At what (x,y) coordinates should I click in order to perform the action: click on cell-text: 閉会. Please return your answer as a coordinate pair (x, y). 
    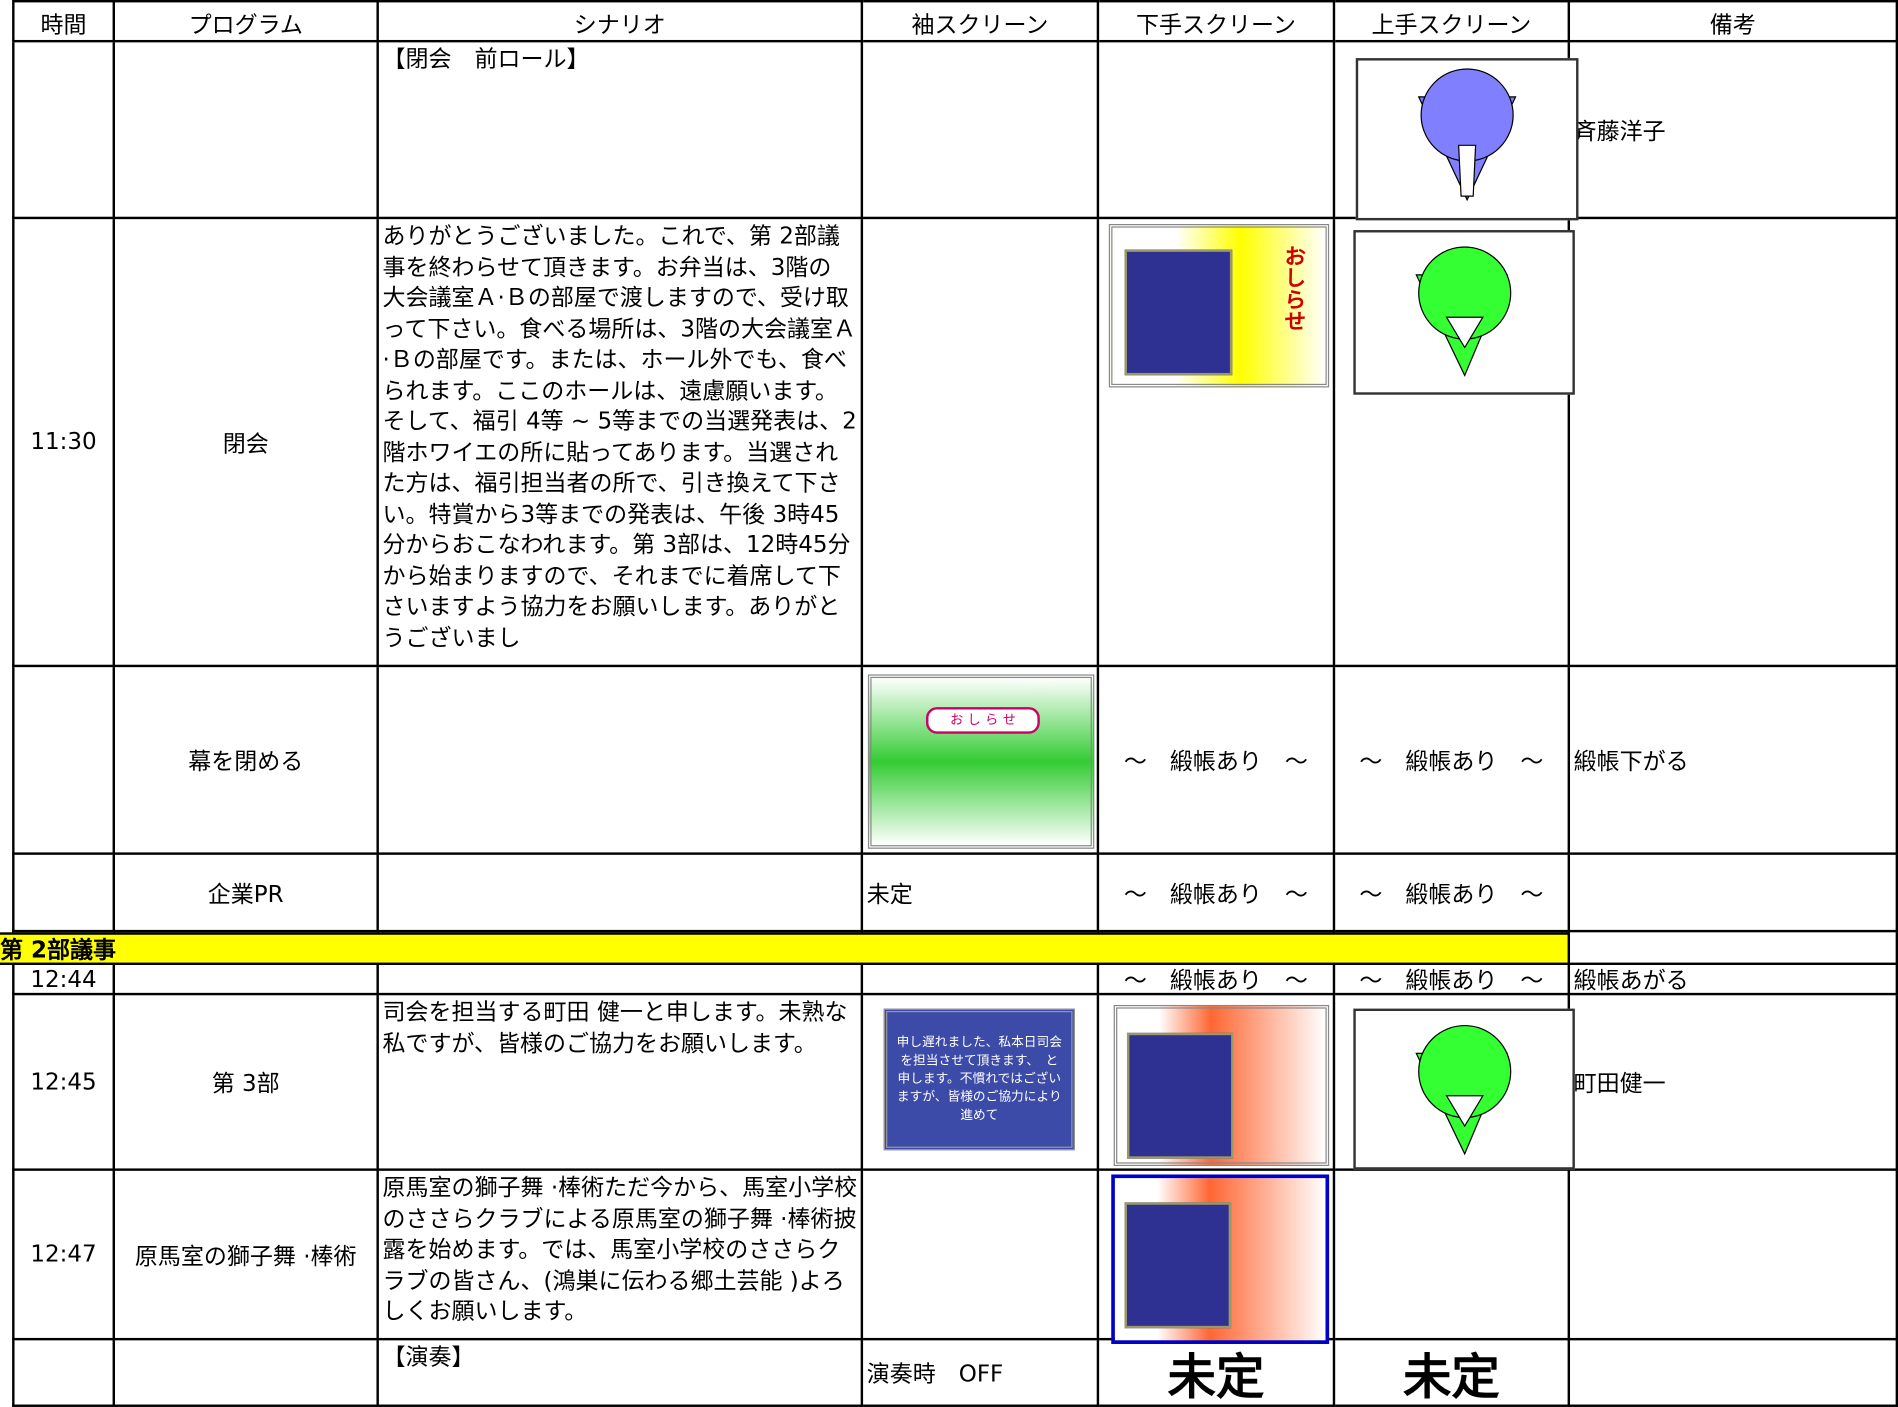
    Looking at the image, I should click on (245, 444).